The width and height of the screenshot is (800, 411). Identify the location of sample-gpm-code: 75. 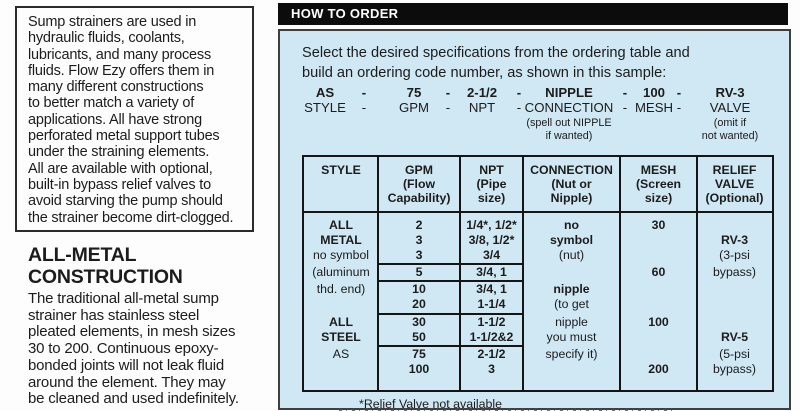
(414, 92).